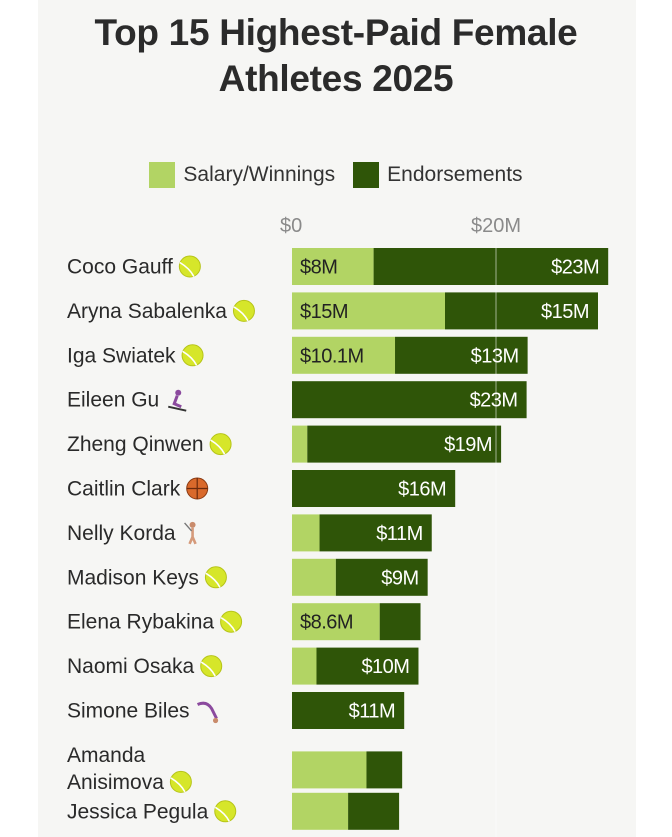 This screenshot has height=837, width=672. What do you see at coordinates (496, 226) in the screenshot?
I see `x-tick-label: $20M` at bounding box center [496, 226].